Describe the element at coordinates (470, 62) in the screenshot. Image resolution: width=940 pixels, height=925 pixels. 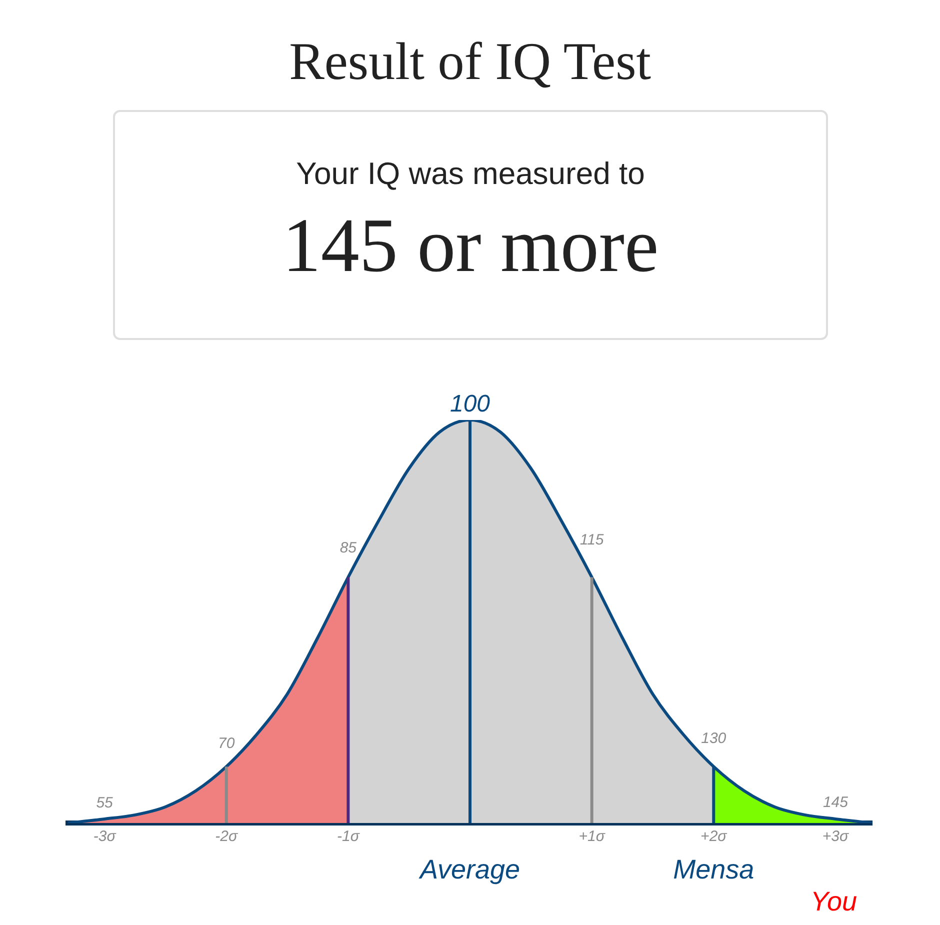
I see `chart-title: Result of IQ Test` at that location.